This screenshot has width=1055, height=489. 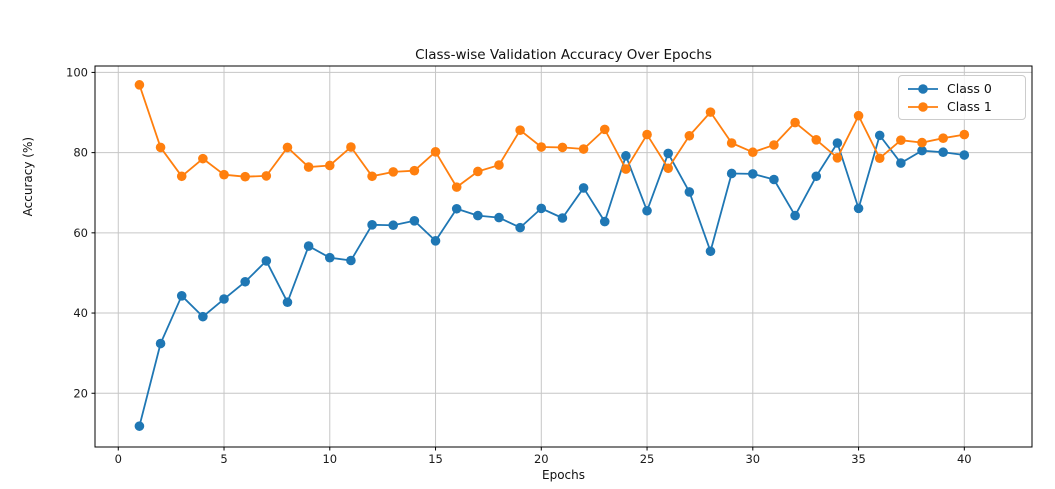 I want to click on y-tick-label: 20, so click(x=80, y=393).